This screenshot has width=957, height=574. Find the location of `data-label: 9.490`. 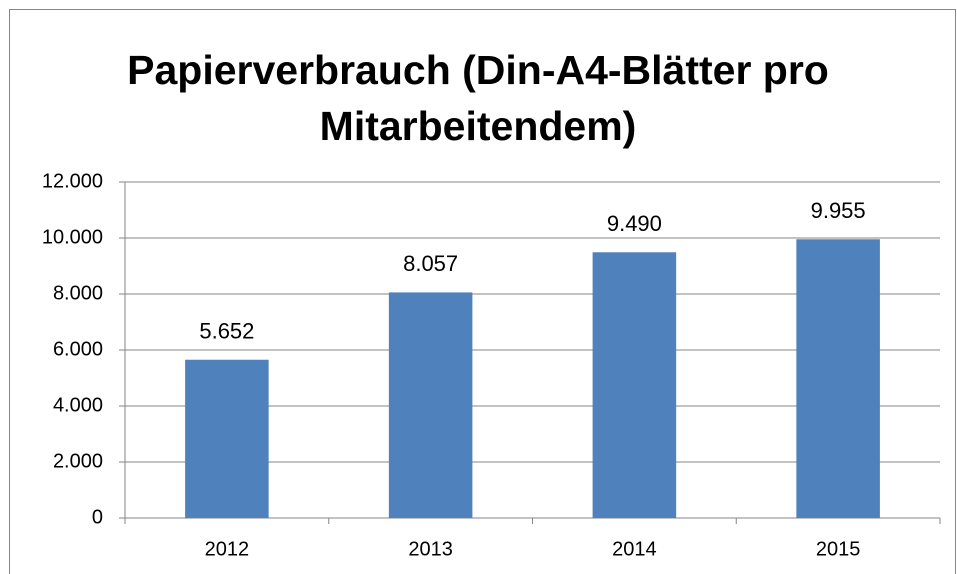

data-label: 9.490 is located at coordinates (634, 223).